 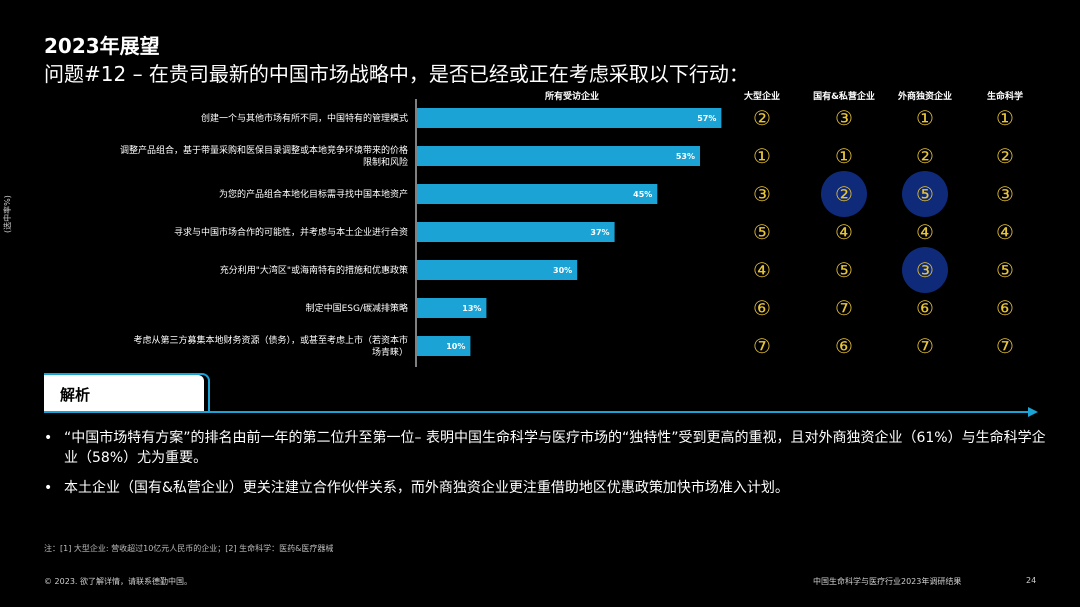 I want to click on analysis-tab, so click(x=124, y=393).